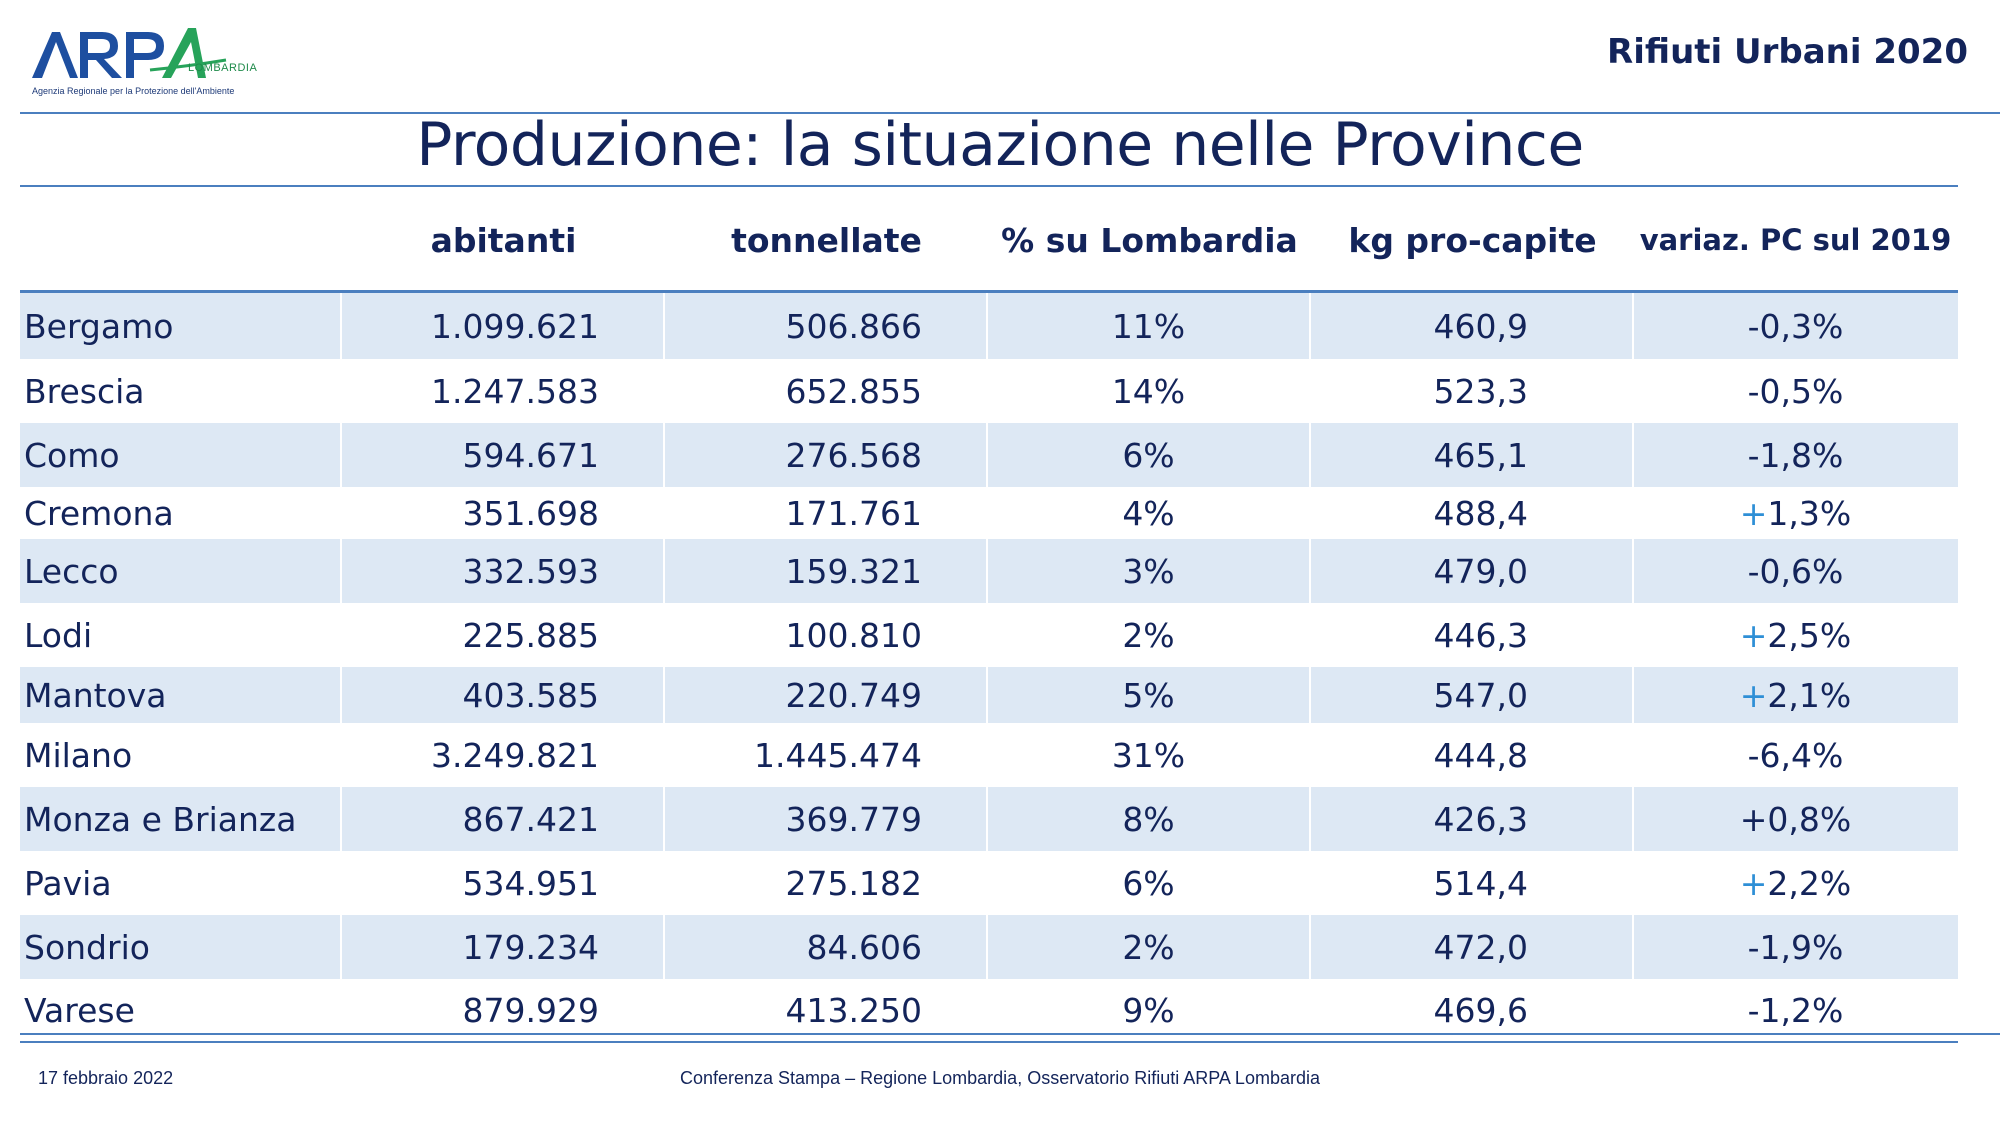 Image resolution: width=2000 pixels, height=1125 pixels. I want to click on cell-tonnellate: 652.855, so click(826, 391).